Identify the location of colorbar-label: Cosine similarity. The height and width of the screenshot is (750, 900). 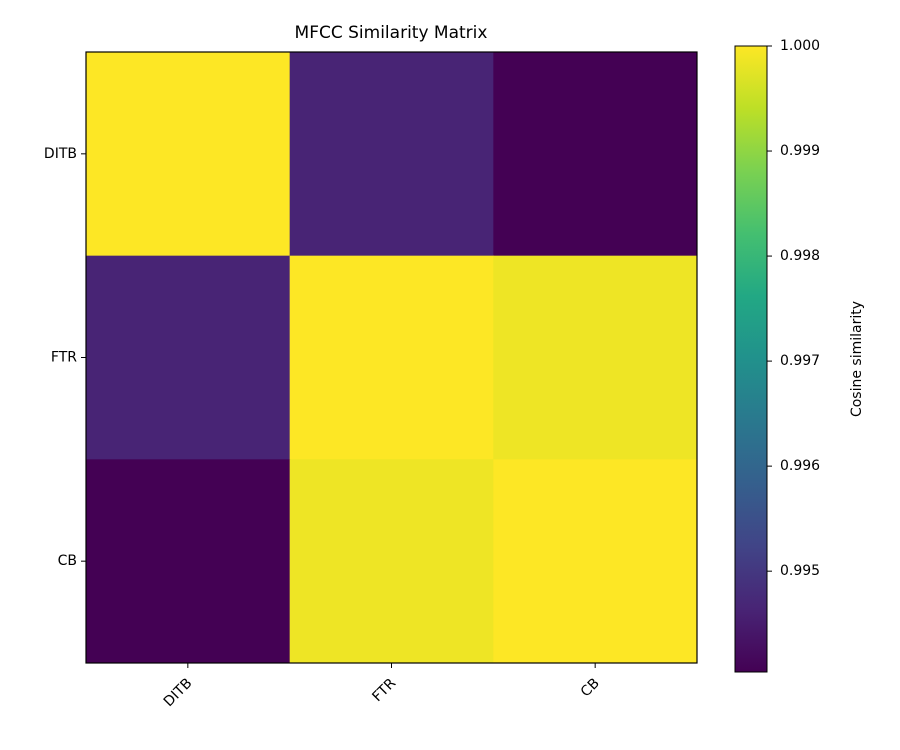
(857, 359).